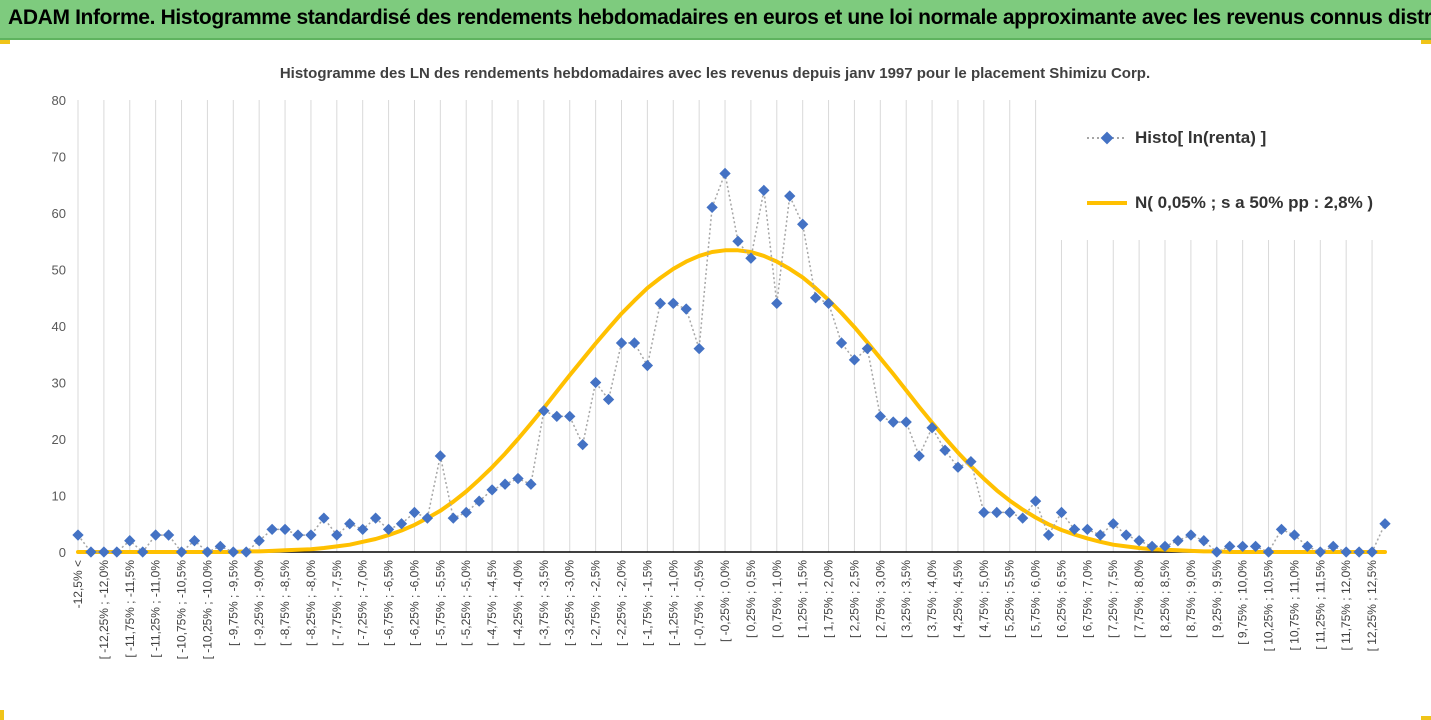 Image resolution: width=1431 pixels, height=720 pixels. What do you see at coordinates (1254, 202) in the screenshot?
I see `legend-normal-label: N( 0,05% ; s a 50% pp : 2,8% )` at bounding box center [1254, 202].